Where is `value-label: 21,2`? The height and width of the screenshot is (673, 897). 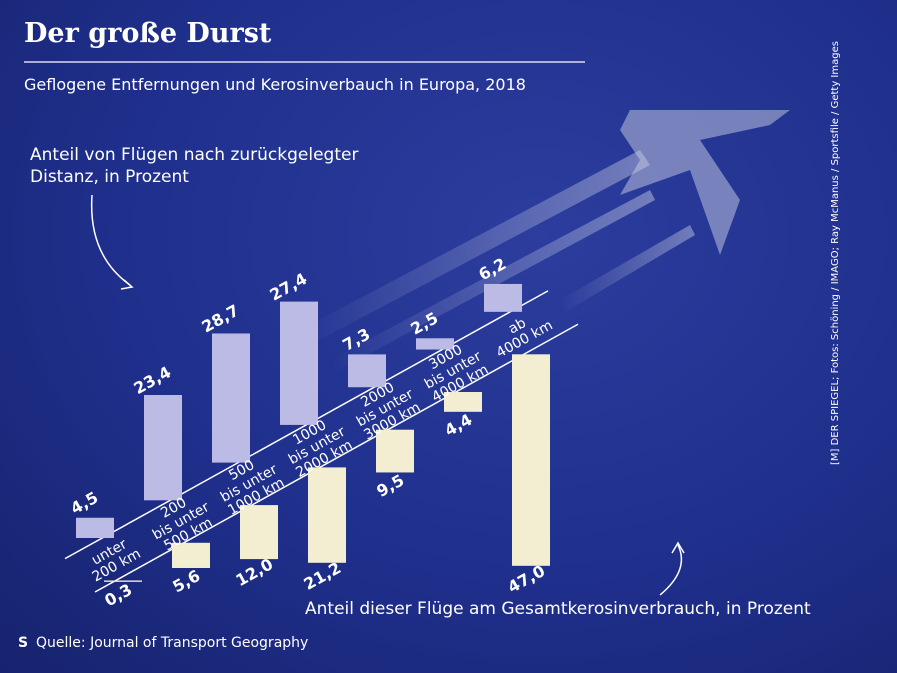 value-label: 21,2 is located at coordinates (322, 576).